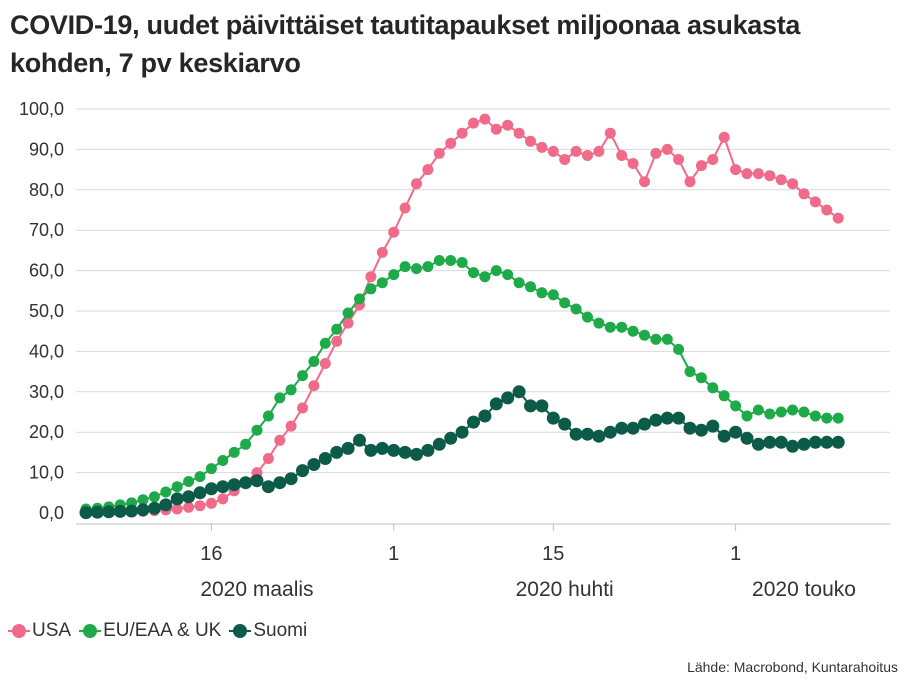 This screenshot has width=920, height=692. I want to click on y-tick-label: 40,0, so click(46, 351).